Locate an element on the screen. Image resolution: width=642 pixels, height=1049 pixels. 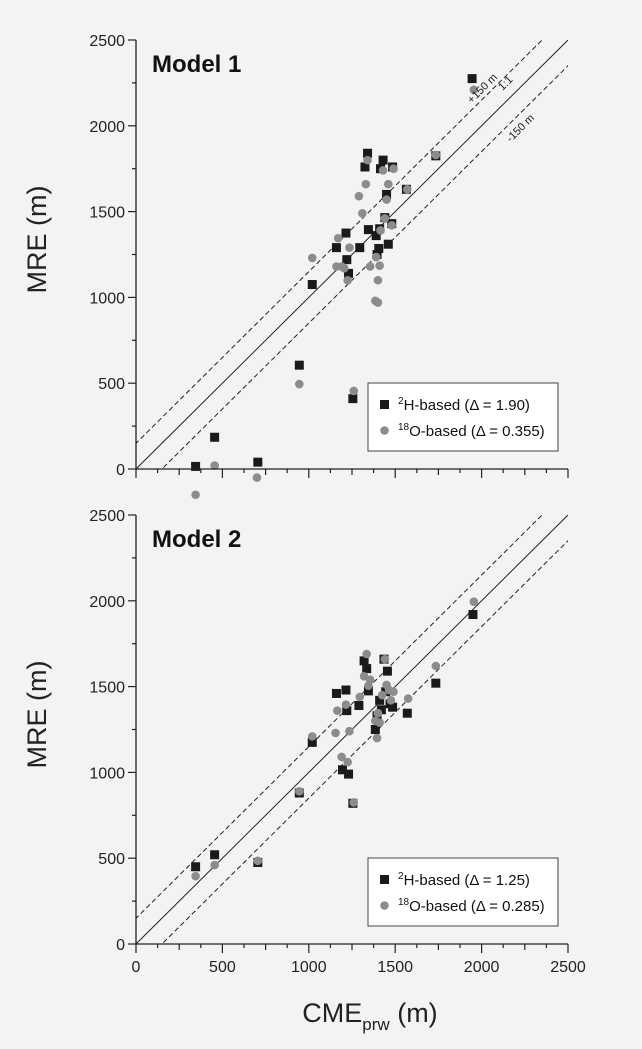
legend-box is located at coordinates (463, 417).